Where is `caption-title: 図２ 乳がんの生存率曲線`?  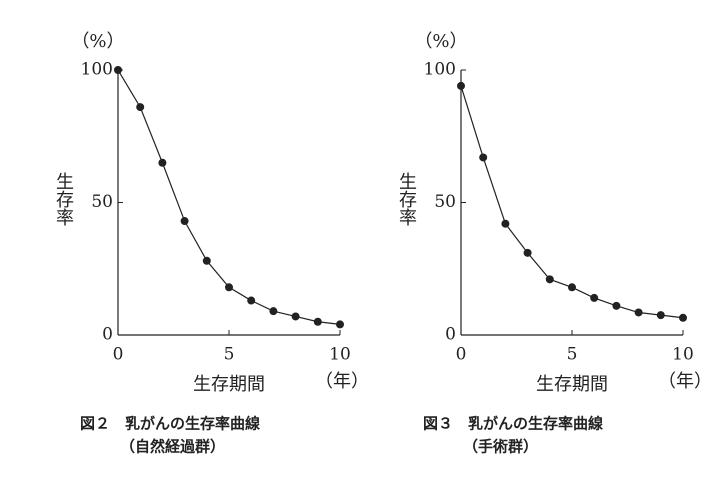
caption-title: 図２ 乳がんの生存率曲線 is located at coordinates (170, 424).